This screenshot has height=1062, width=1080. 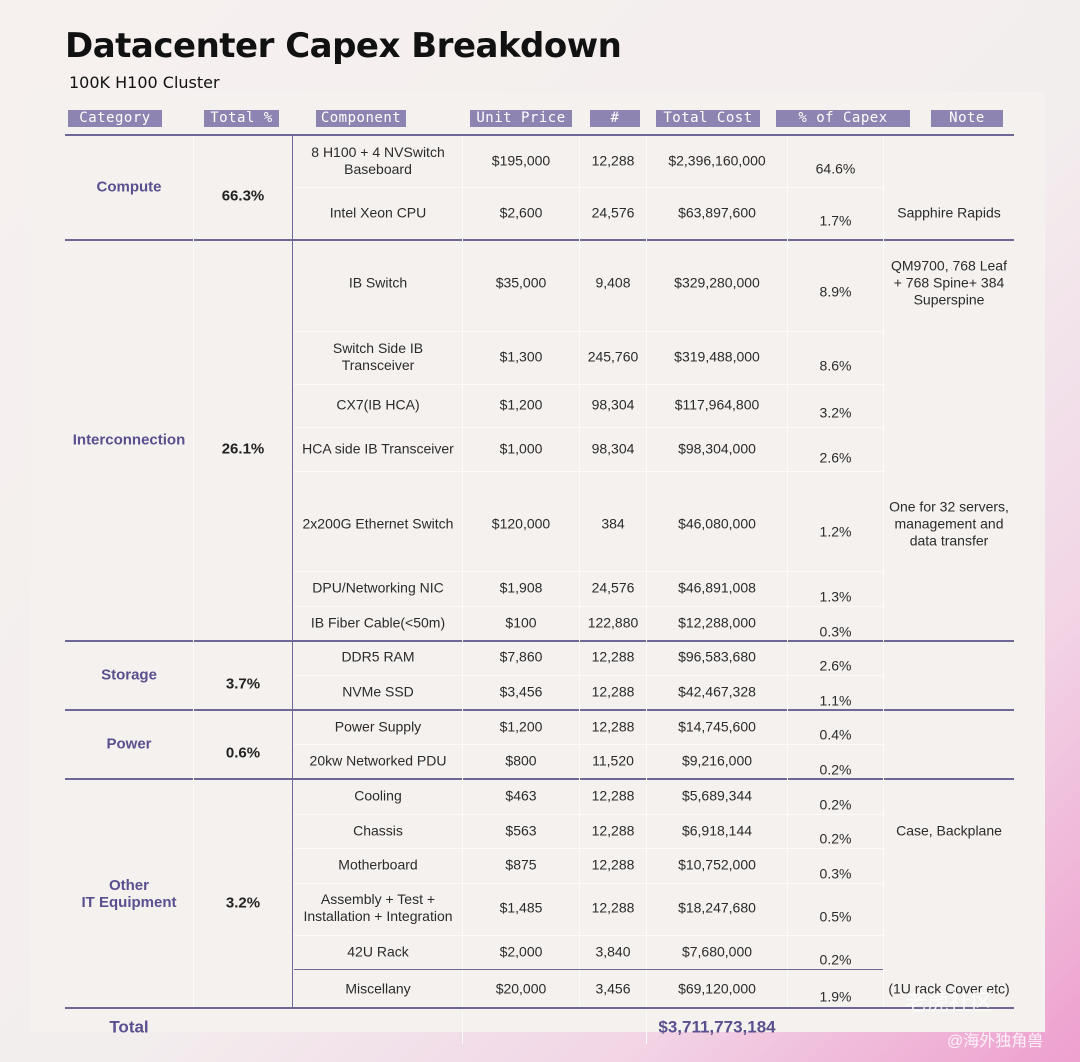 What do you see at coordinates (521, 587) in the screenshot?
I see `unit-price-cell: $1,908` at bounding box center [521, 587].